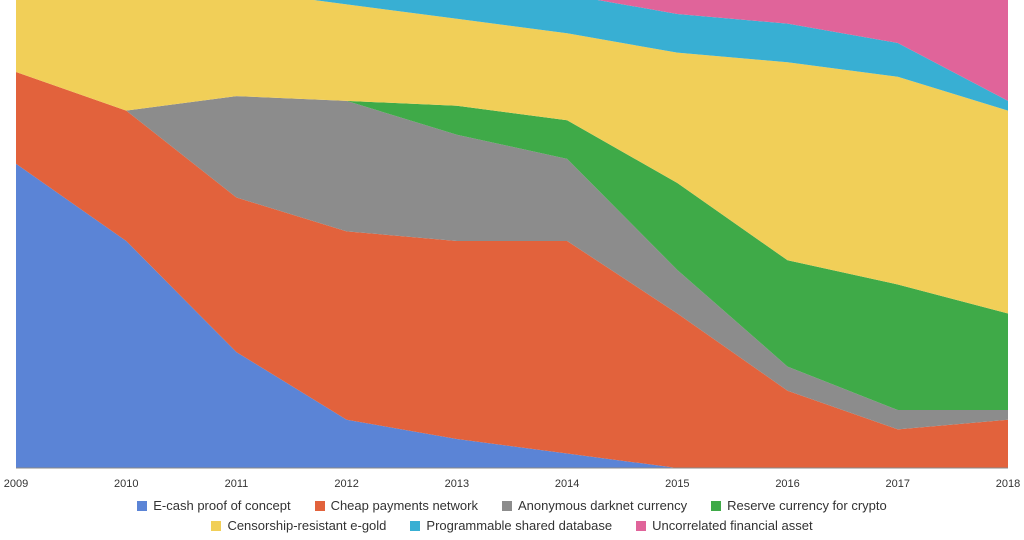  Describe the element at coordinates (16, 484) in the screenshot. I see `x-tick-label: 2009` at that location.